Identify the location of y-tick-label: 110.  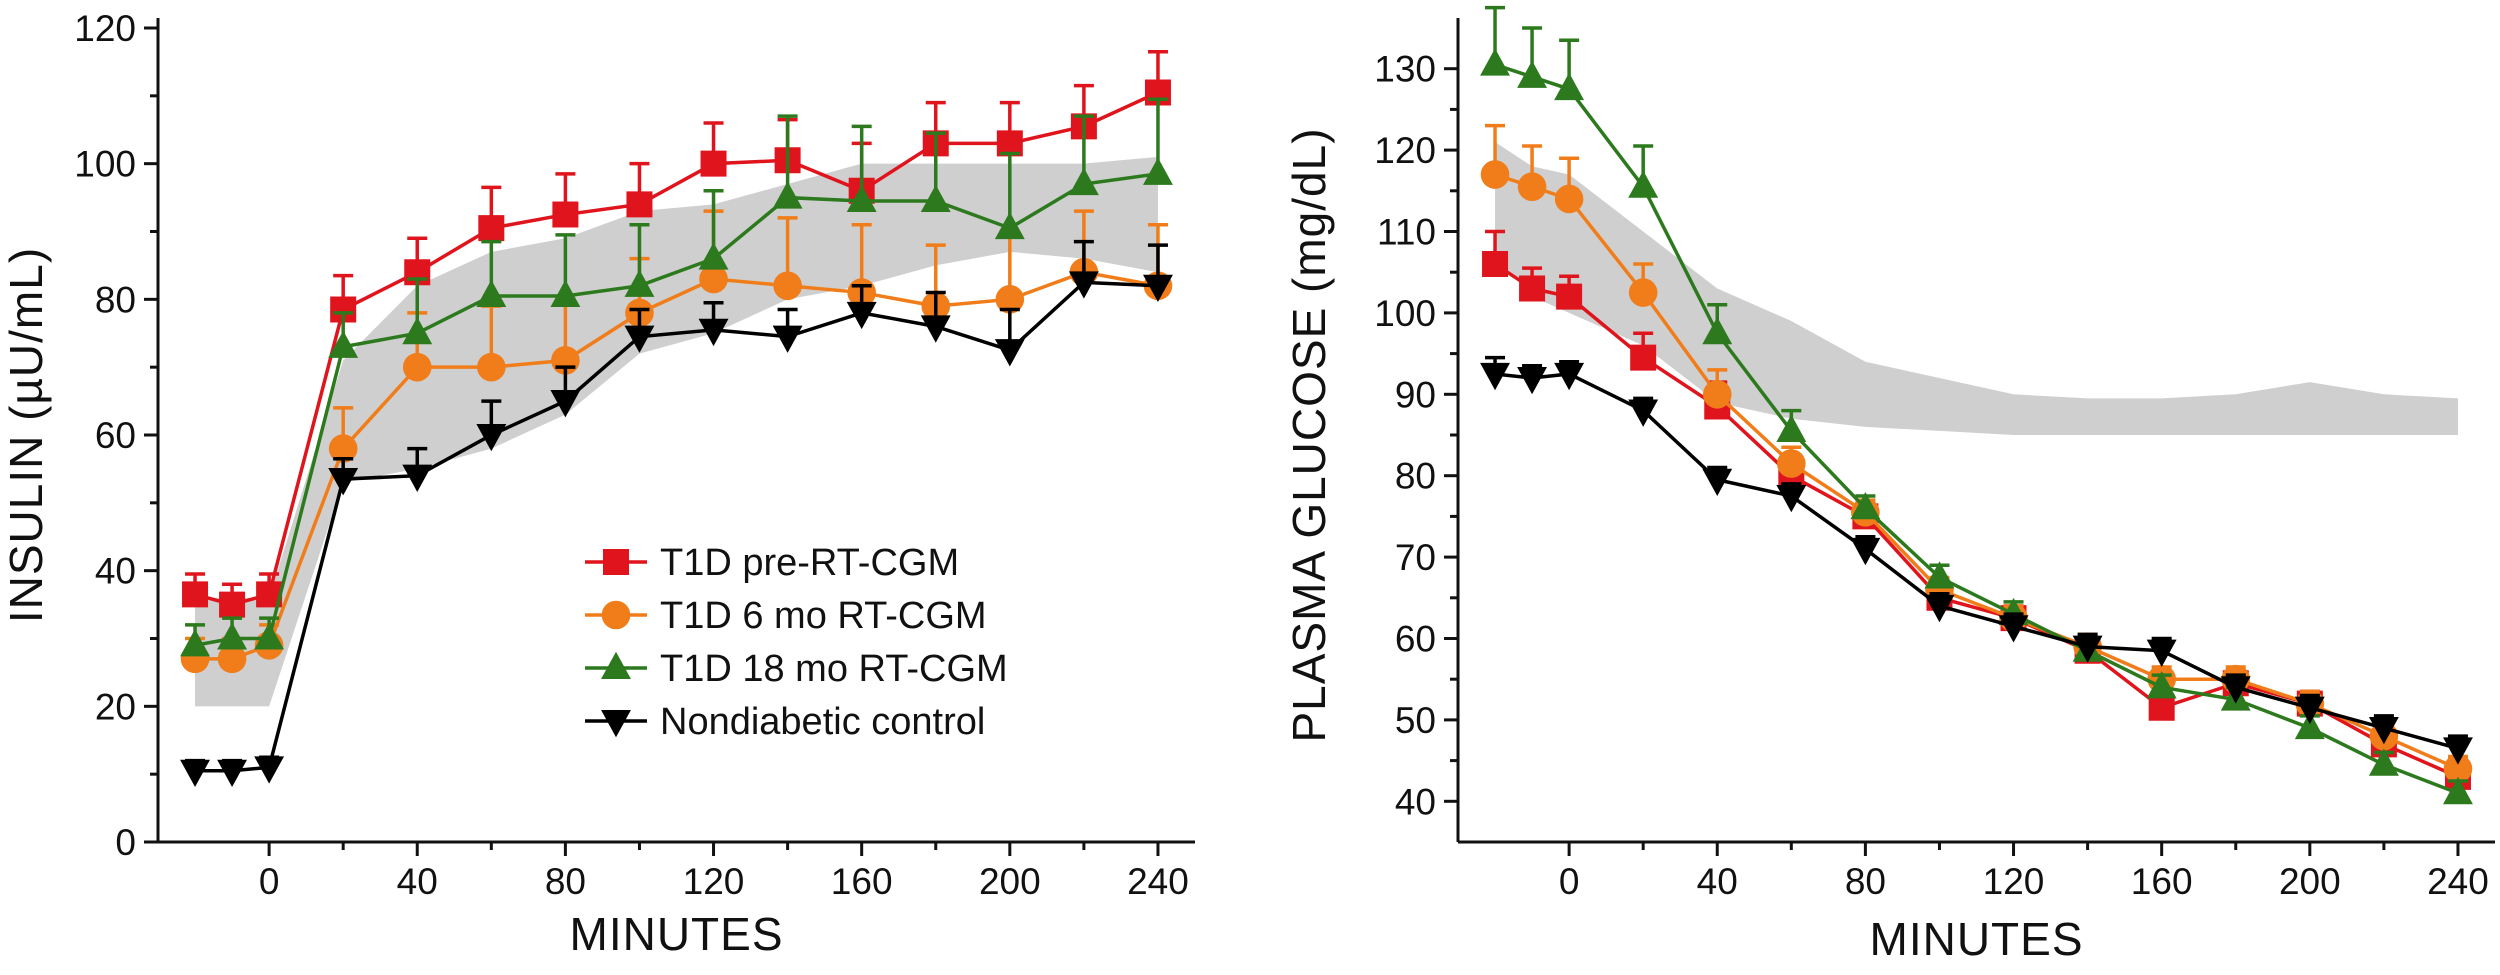
(1406, 232).